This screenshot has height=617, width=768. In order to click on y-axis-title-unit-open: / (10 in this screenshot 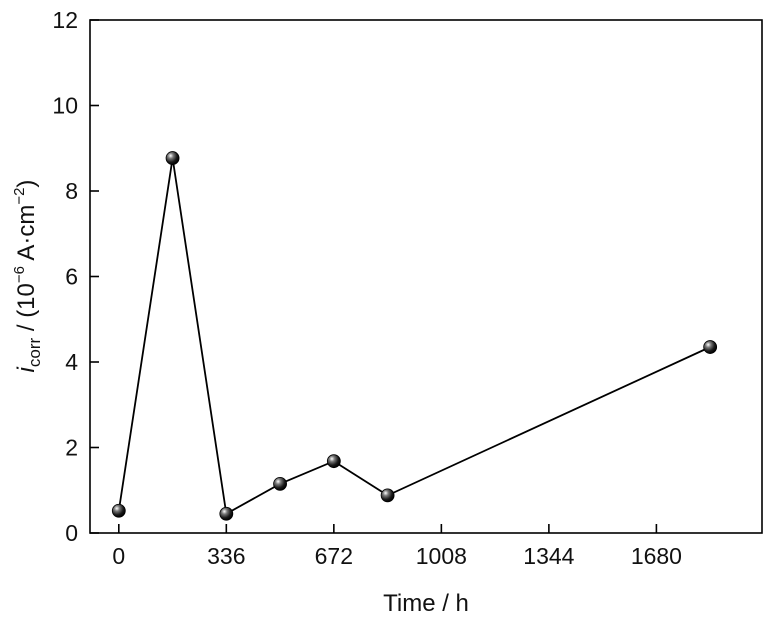, I will do `click(26, 310)`.